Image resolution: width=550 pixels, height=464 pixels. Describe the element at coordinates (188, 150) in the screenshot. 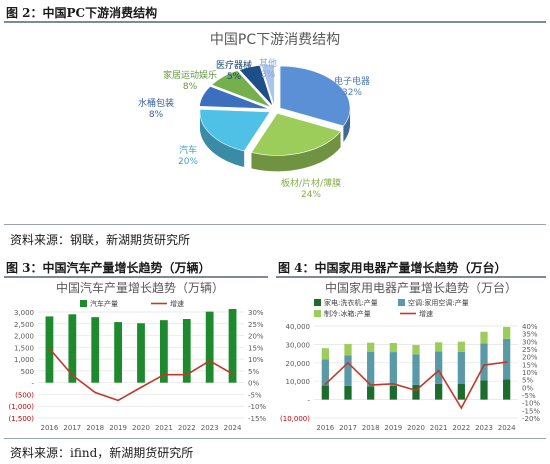

I see `pie-slice-name: 汽车` at that location.